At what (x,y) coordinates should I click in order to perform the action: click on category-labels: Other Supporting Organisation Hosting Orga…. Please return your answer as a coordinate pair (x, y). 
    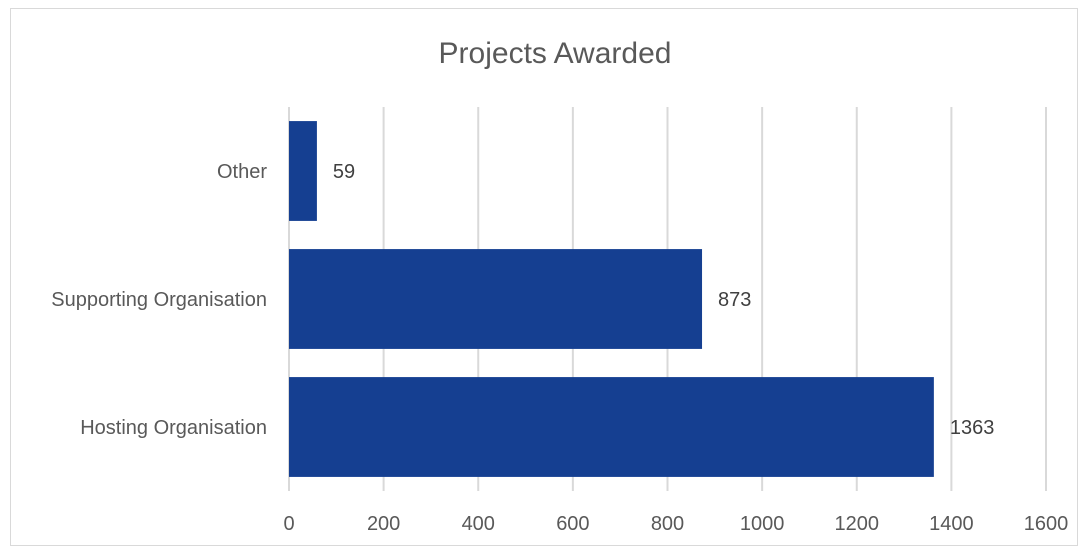
    Looking at the image, I should click on (159, 300).